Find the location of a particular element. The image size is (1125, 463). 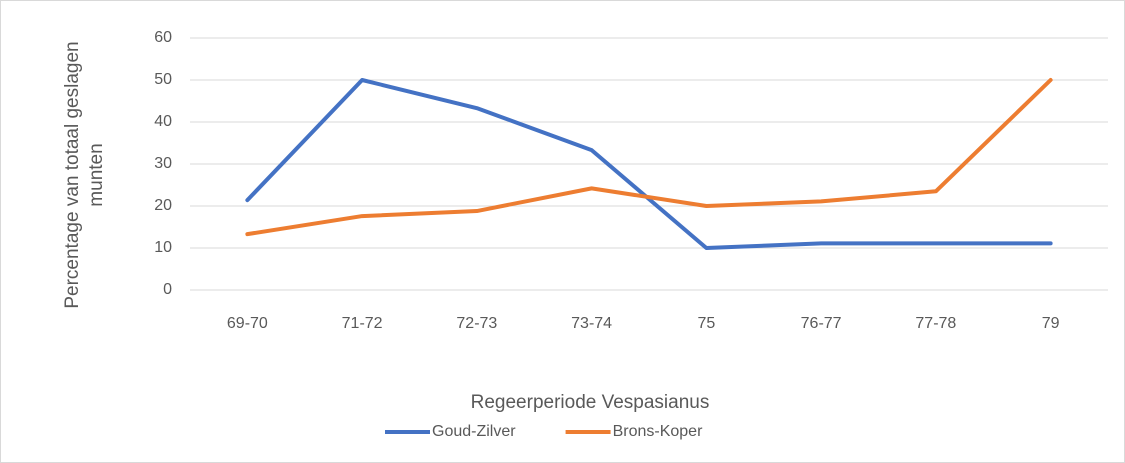

x-tick-label: 77-78 is located at coordinates (935, 323).